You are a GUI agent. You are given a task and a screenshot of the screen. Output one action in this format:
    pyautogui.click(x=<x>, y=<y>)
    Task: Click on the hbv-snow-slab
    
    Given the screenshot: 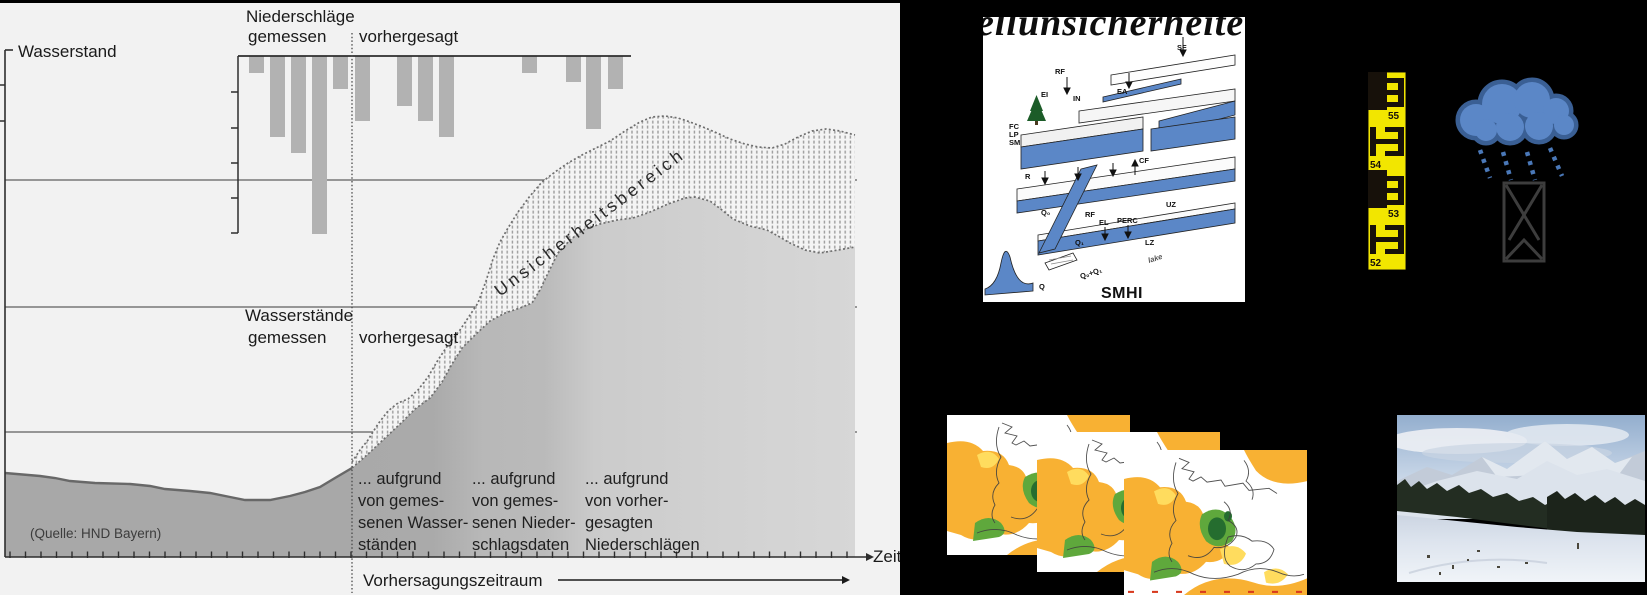 What is the action you would take?
    pyautogui.click(x=1173, y=70)
    